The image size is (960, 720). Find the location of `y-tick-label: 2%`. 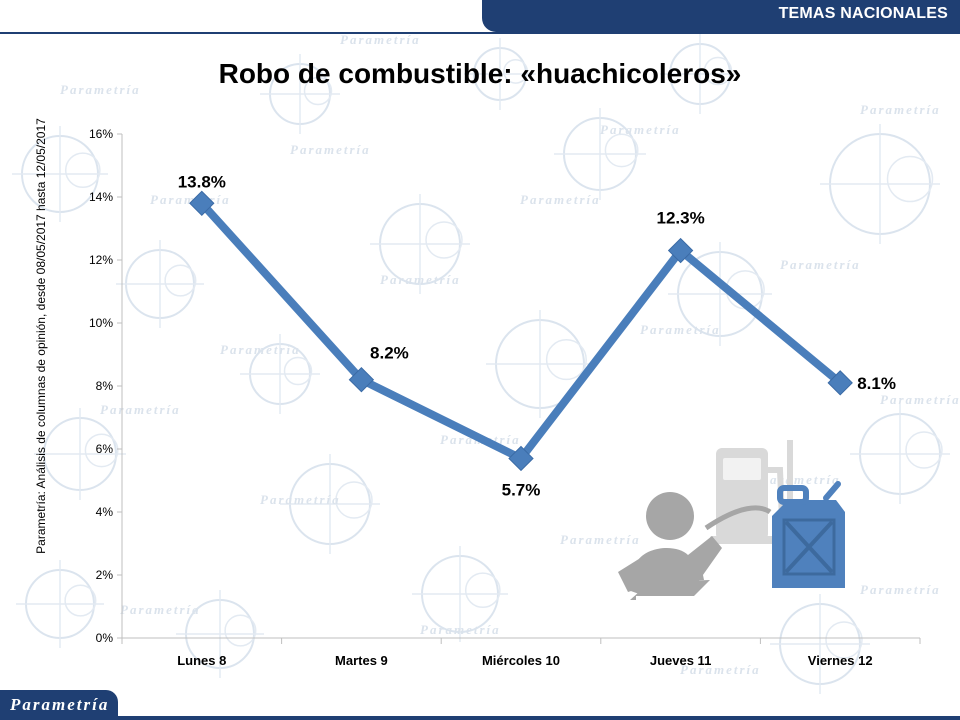

y-tick-label: 2% is located at coordinates (105, 575).